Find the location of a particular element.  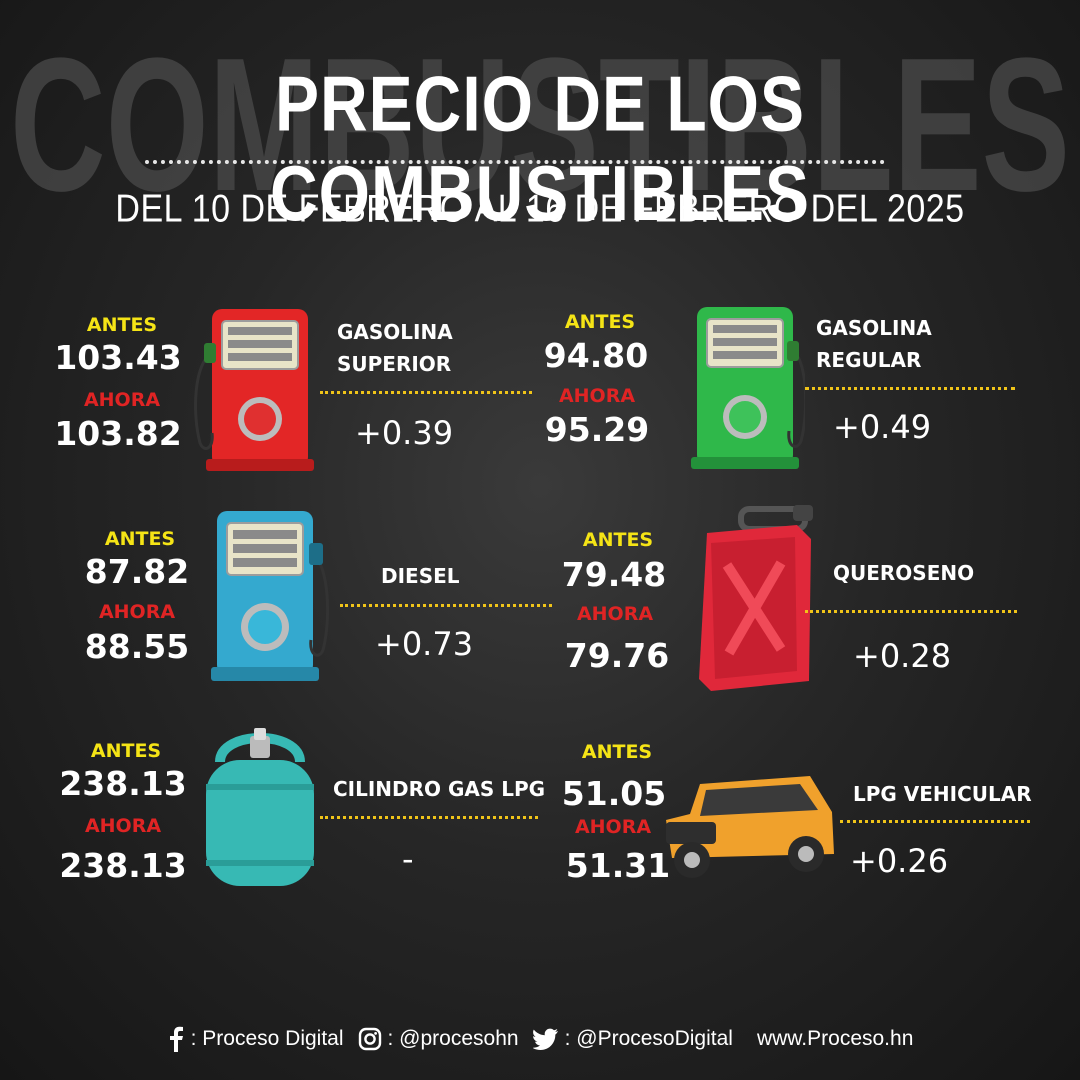

twitter-bird-icon is located at coordinates (545, 1039).